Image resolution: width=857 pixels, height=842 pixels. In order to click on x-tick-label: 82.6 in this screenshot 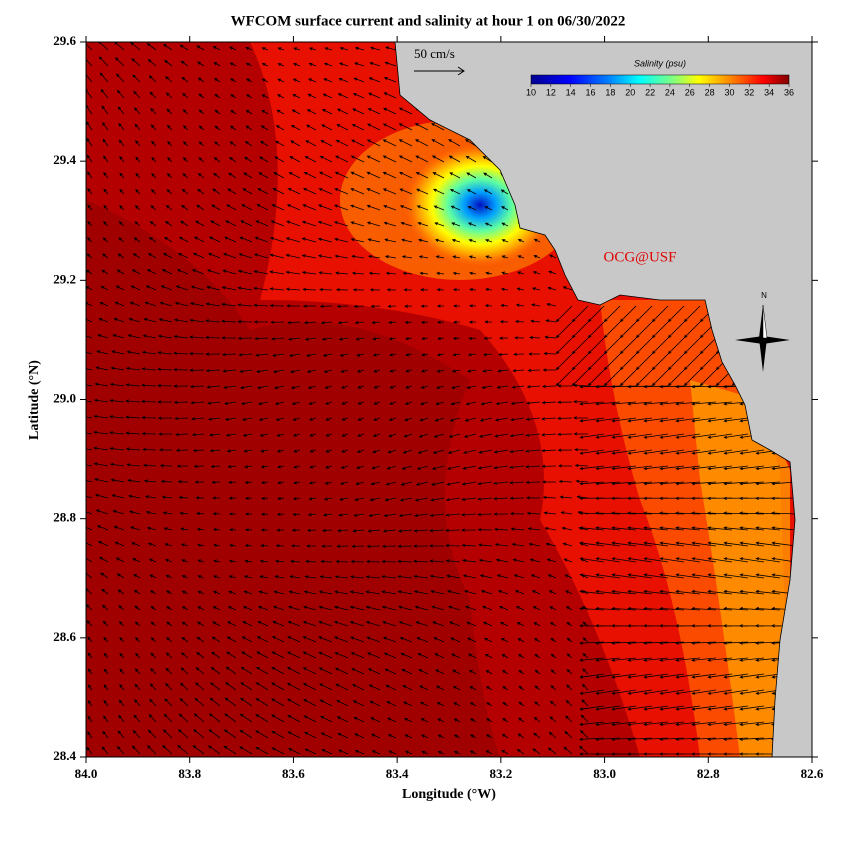, I will do `click(812, 773)`.